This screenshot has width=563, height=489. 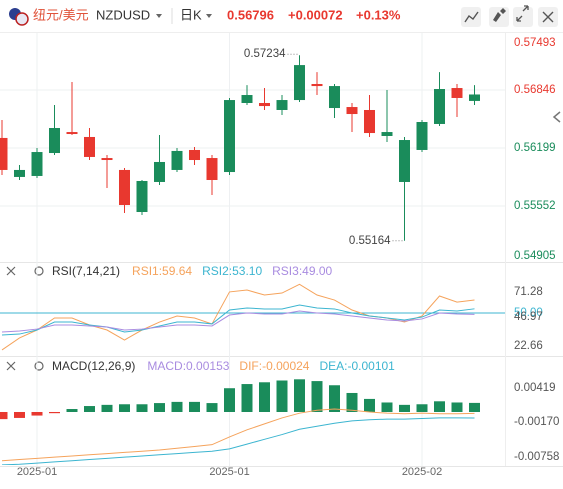 I want to click on legend-entry: RSI2:53.10, so click(x=232, y=271).